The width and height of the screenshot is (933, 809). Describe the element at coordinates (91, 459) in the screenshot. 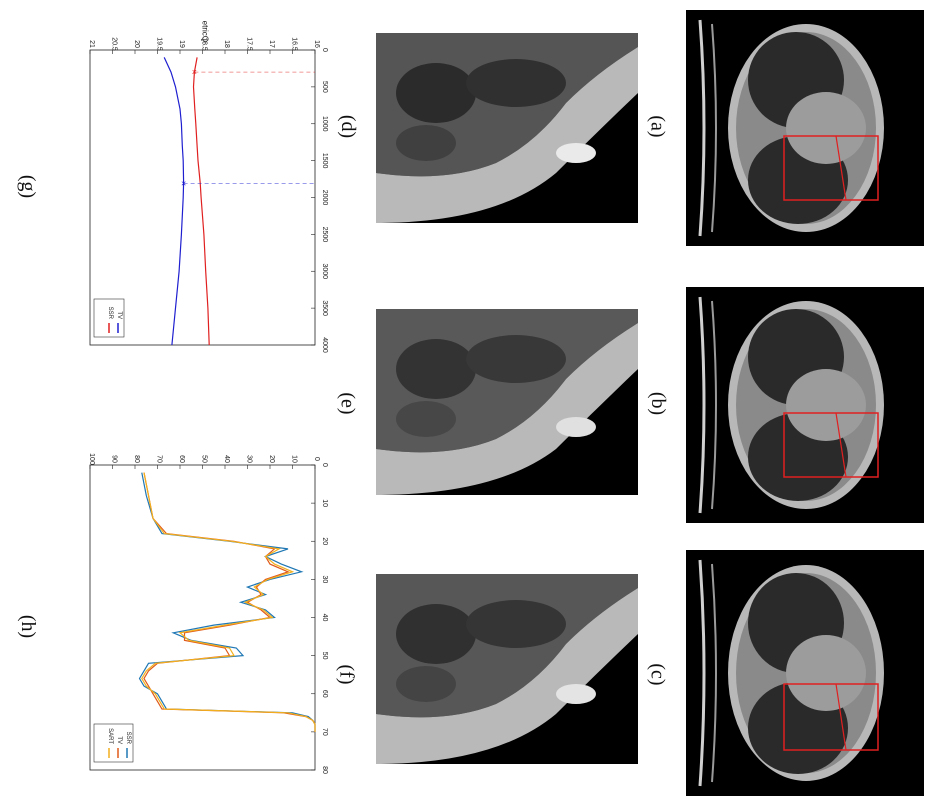

I see `y-tick-label: 100` at that location.